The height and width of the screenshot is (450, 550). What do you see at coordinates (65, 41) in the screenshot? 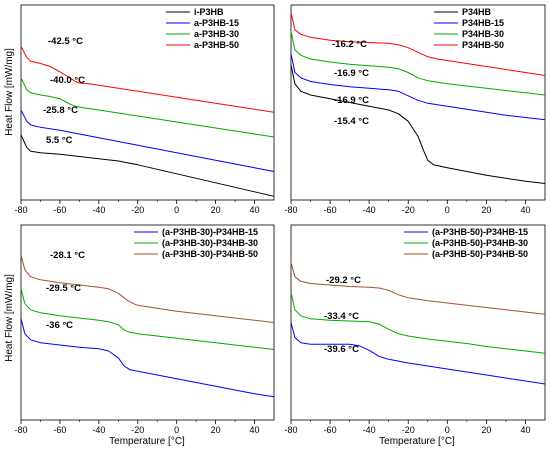
I see `tg-annotation: -42.5 °C` at bounding box center [65, 41].